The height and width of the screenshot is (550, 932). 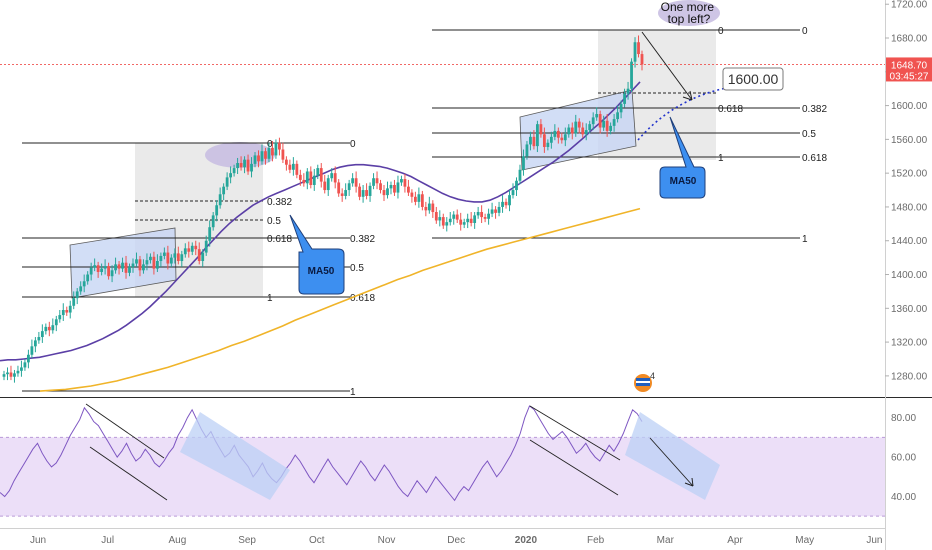 I want to click on time-tick-label: Sep, so click(x=247, y=540).